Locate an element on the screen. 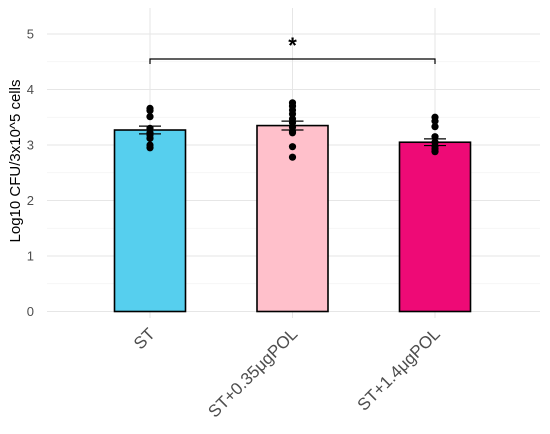  y-tick-label: 1 is located at coordinates (30, 256).